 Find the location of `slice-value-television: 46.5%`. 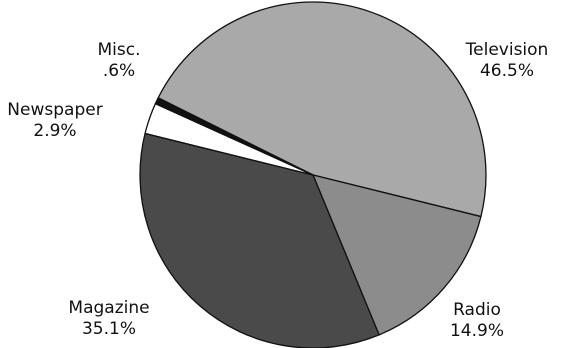

slice-value-television: 46.5% is located at coordinates (507, 71).